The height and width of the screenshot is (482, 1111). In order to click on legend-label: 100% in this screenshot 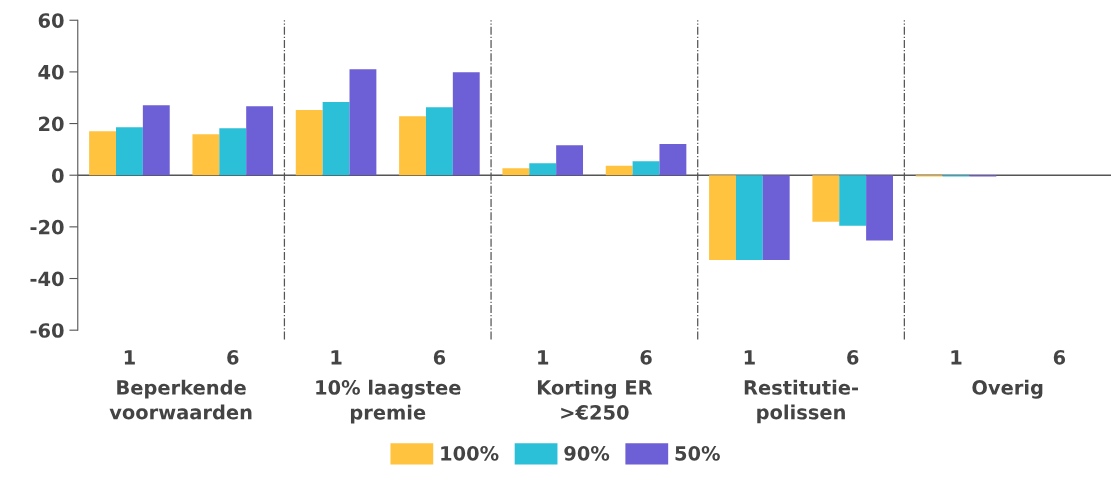, I will do `click(470, 453)`.